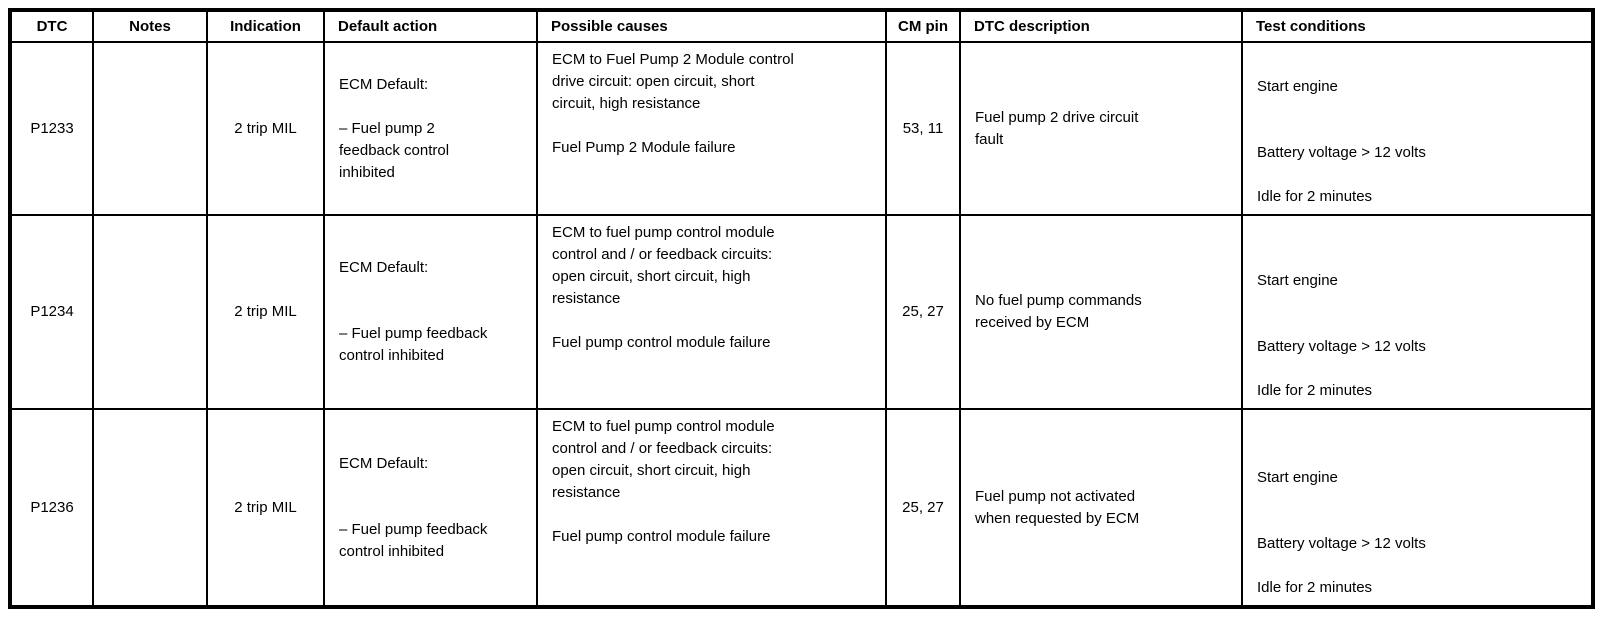 The width and height of the screenshot is (1600, 618). Describe the element at coordinates (51, 26) in the screenshot. I see `col-header-dtc: DTC` at that location.